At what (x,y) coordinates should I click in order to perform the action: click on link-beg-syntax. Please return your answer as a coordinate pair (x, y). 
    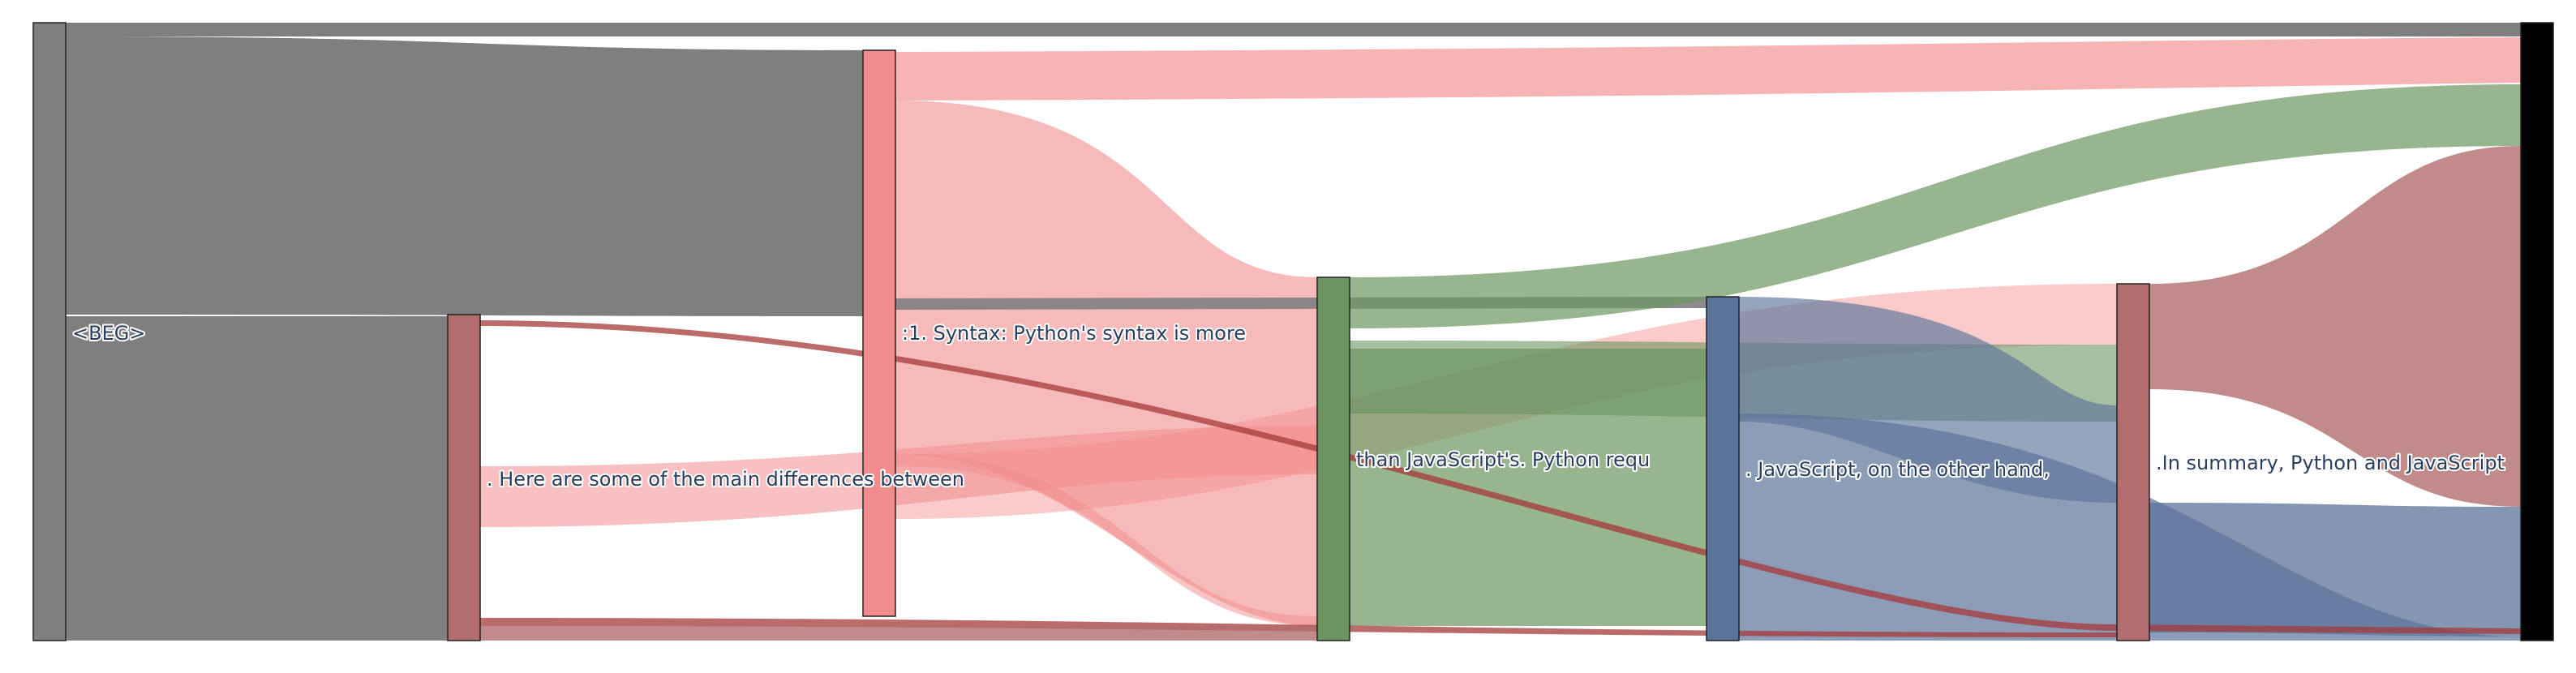
    Looking at the image, I should click on (464, 176).